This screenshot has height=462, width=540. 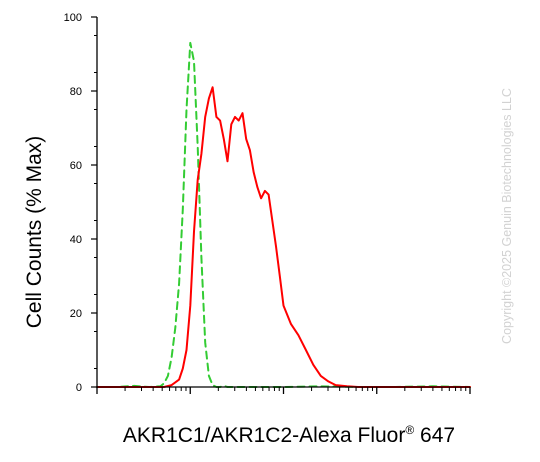 What do you see at coordinates (409, 430) in the screenshot?
I see `x-axis-label-registered-mark: ®` at bounding box center [409, 430].